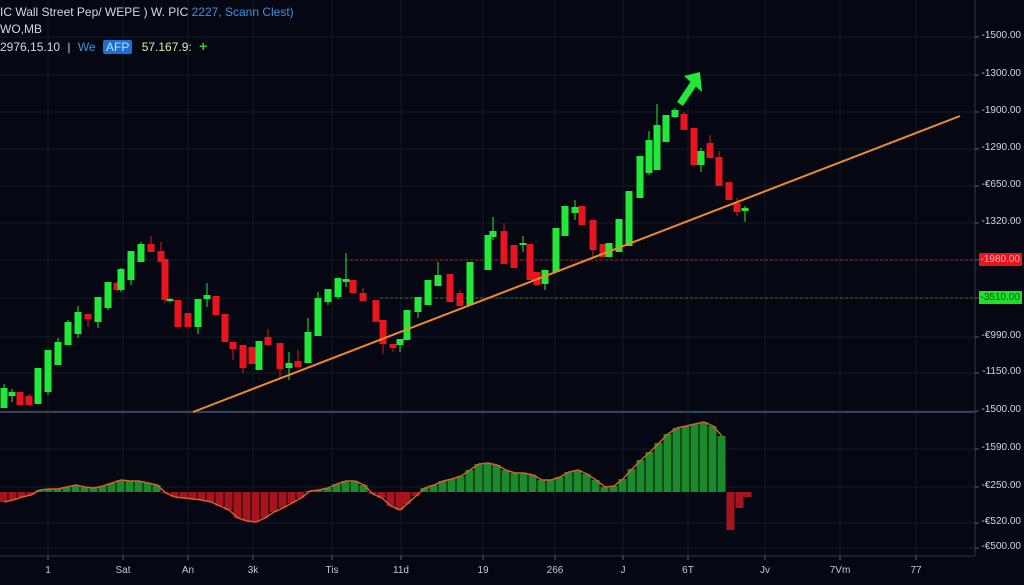 This screenshot has width=1024, height=585. What do you see at coordinates (94, 12) in the screenshot?
I see `symbol-title: IC Wall Street Pep/ WEPE ) W. PIC` at bounding box center [94, 12].